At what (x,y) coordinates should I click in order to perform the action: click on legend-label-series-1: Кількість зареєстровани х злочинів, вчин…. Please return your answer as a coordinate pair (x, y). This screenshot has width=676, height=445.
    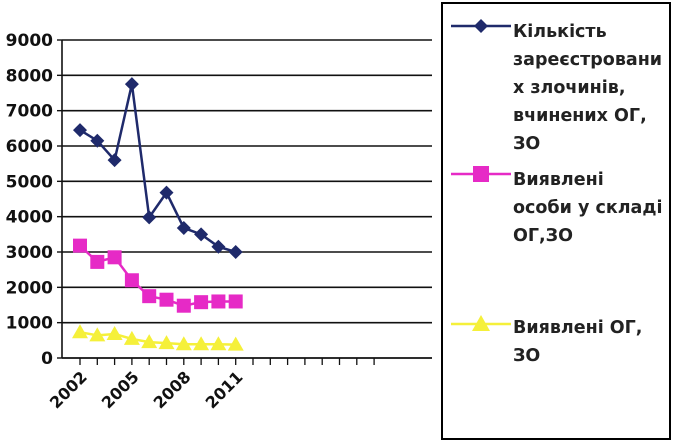
    Looking at the image, I should click on (592, 88).